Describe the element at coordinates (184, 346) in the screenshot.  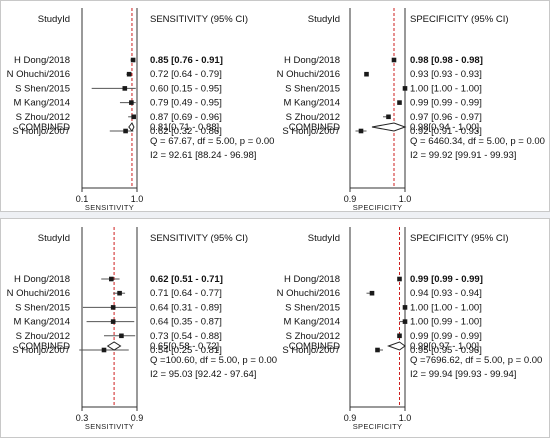
I see `combined-estimate-text: 0.65[0.58 - 0.72]` at that location.